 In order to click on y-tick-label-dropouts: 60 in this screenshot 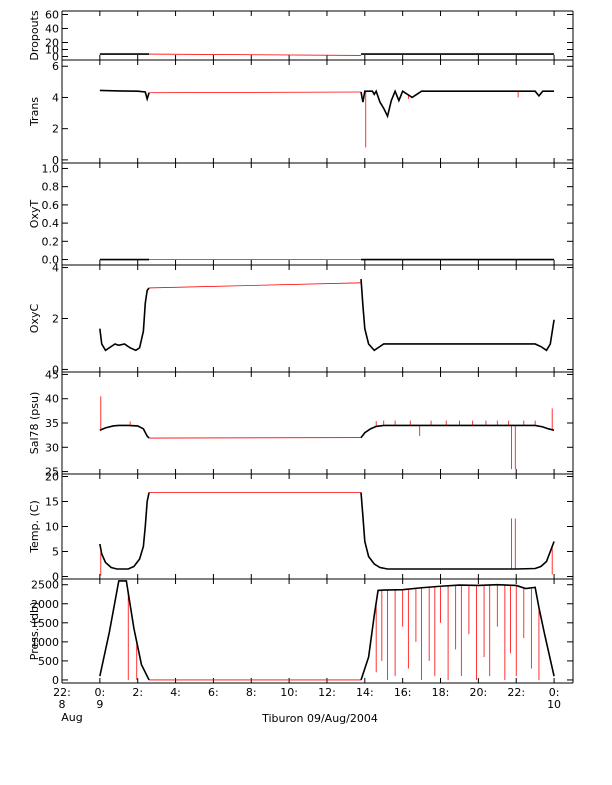, I will do `click(52, 15)`.